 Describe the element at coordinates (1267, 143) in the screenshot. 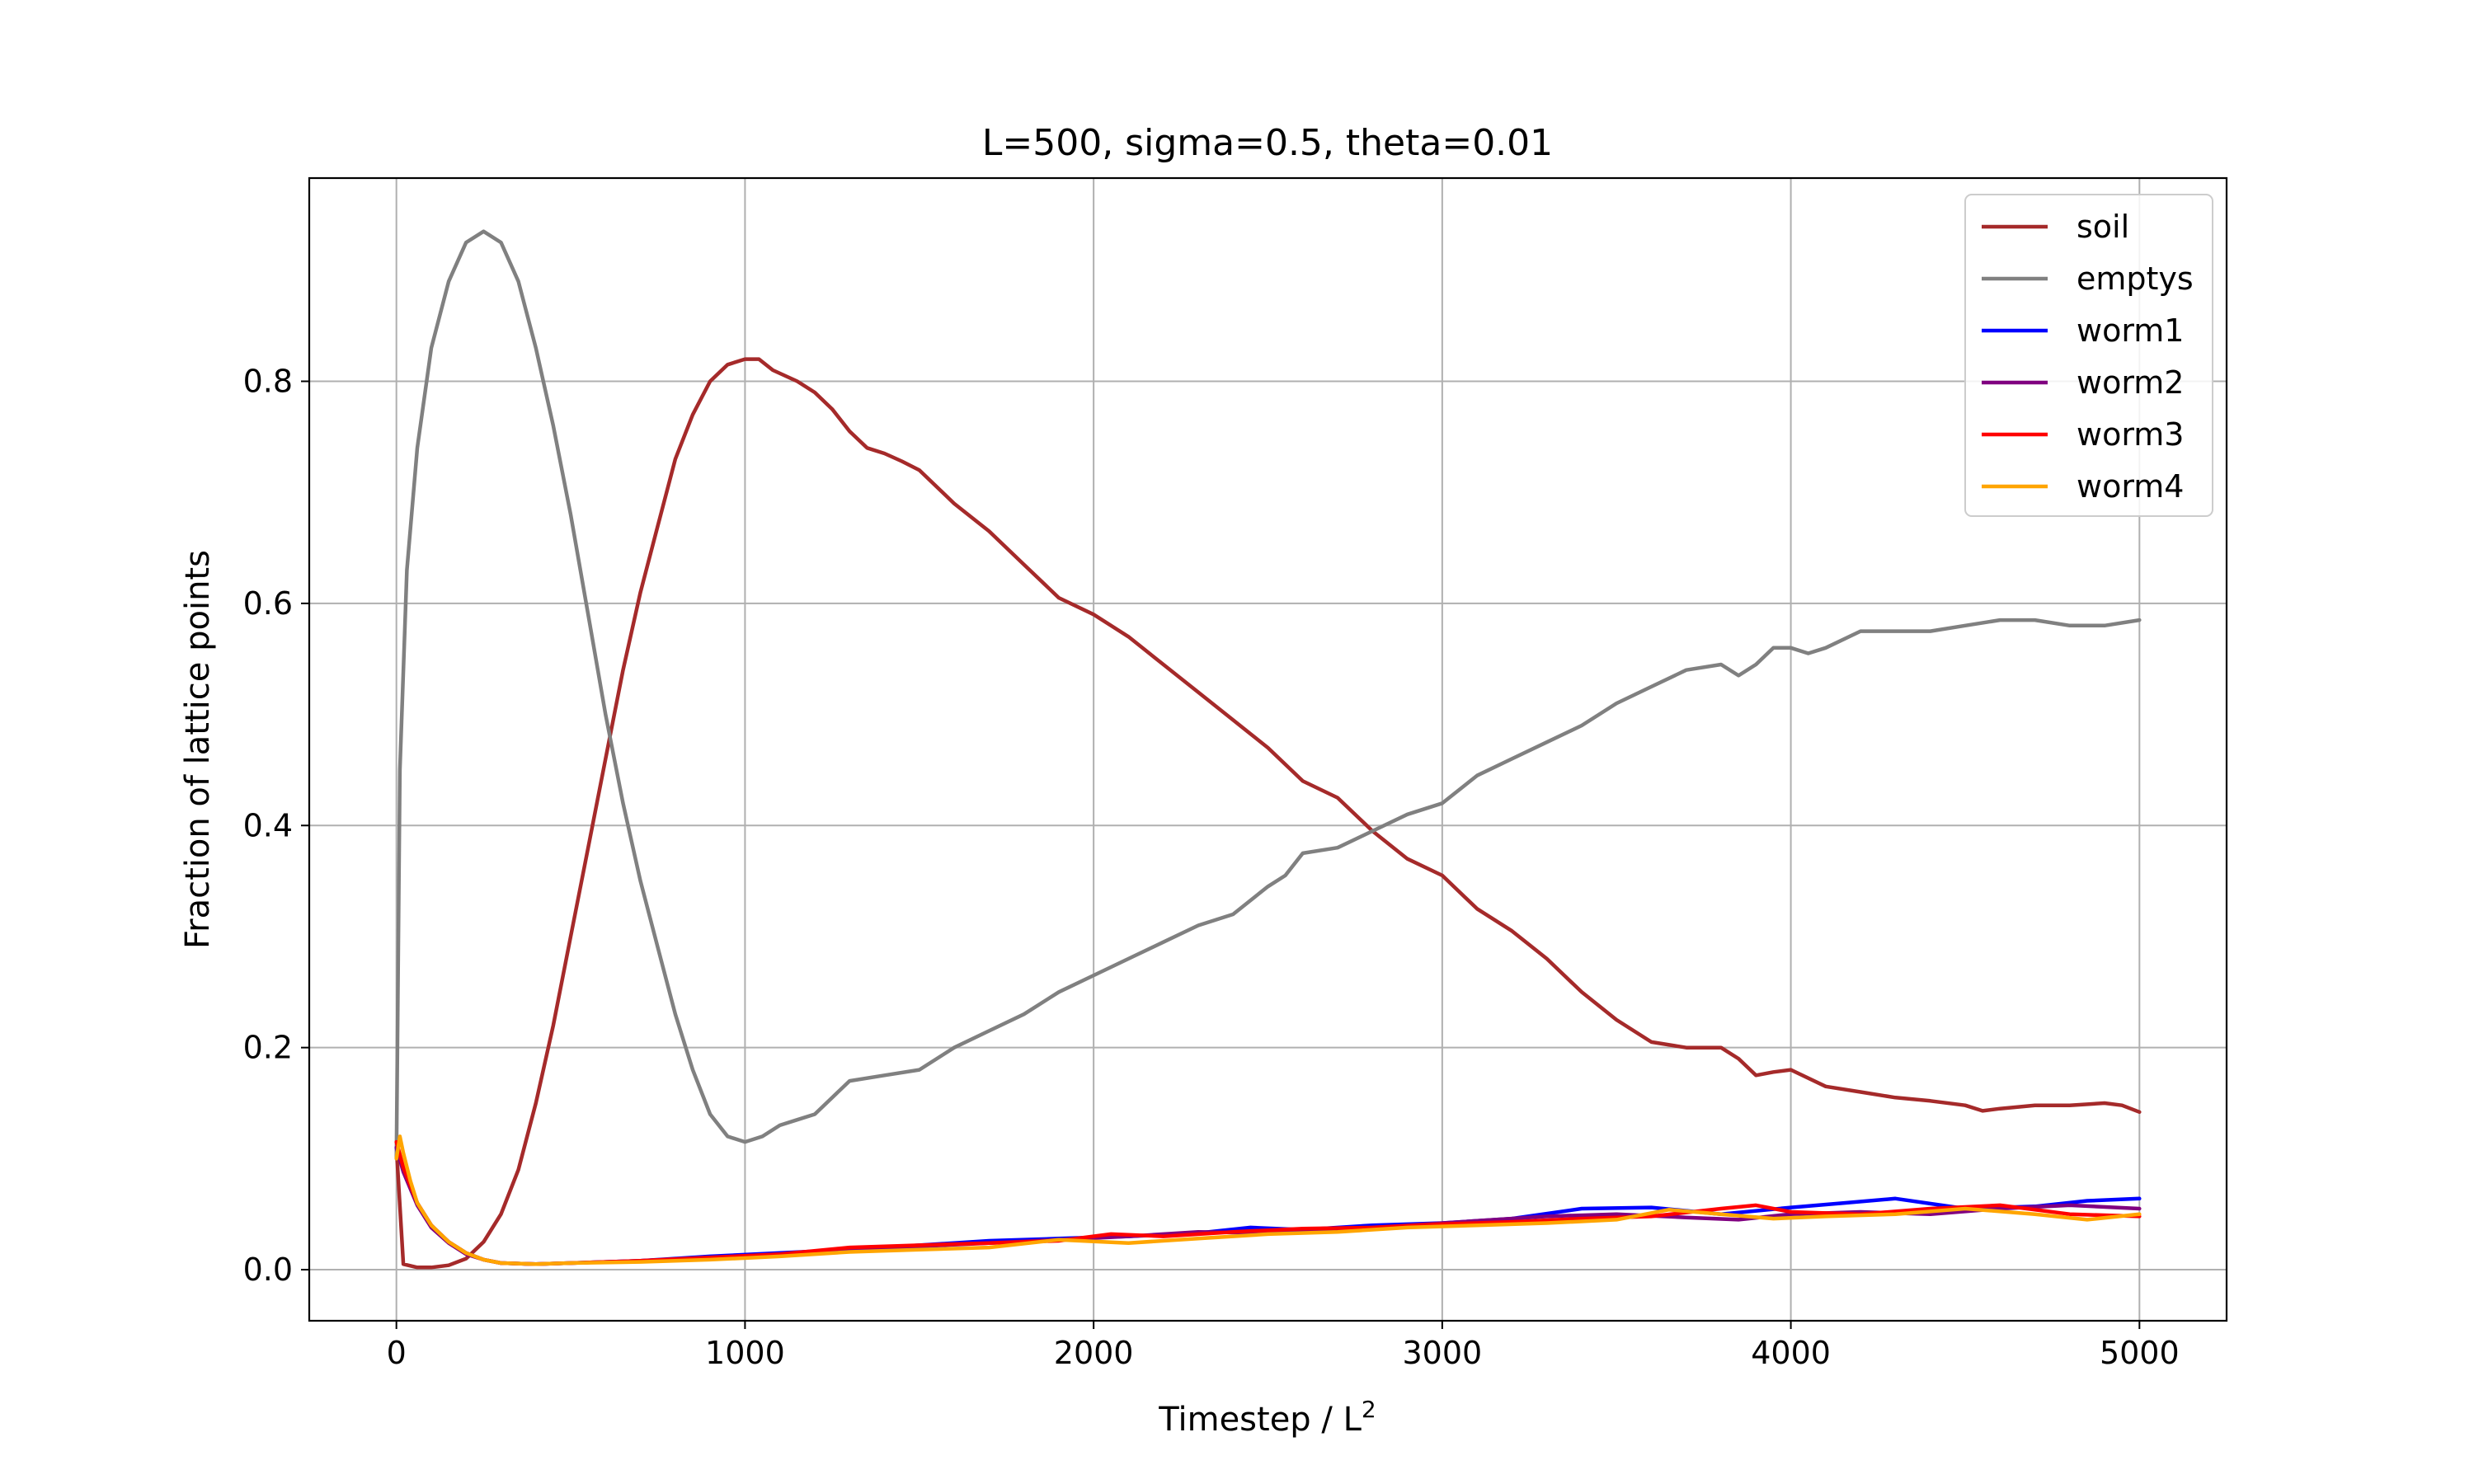

I see `chart-title: L=500, sigma=0.5, theta=0.01` at that location.